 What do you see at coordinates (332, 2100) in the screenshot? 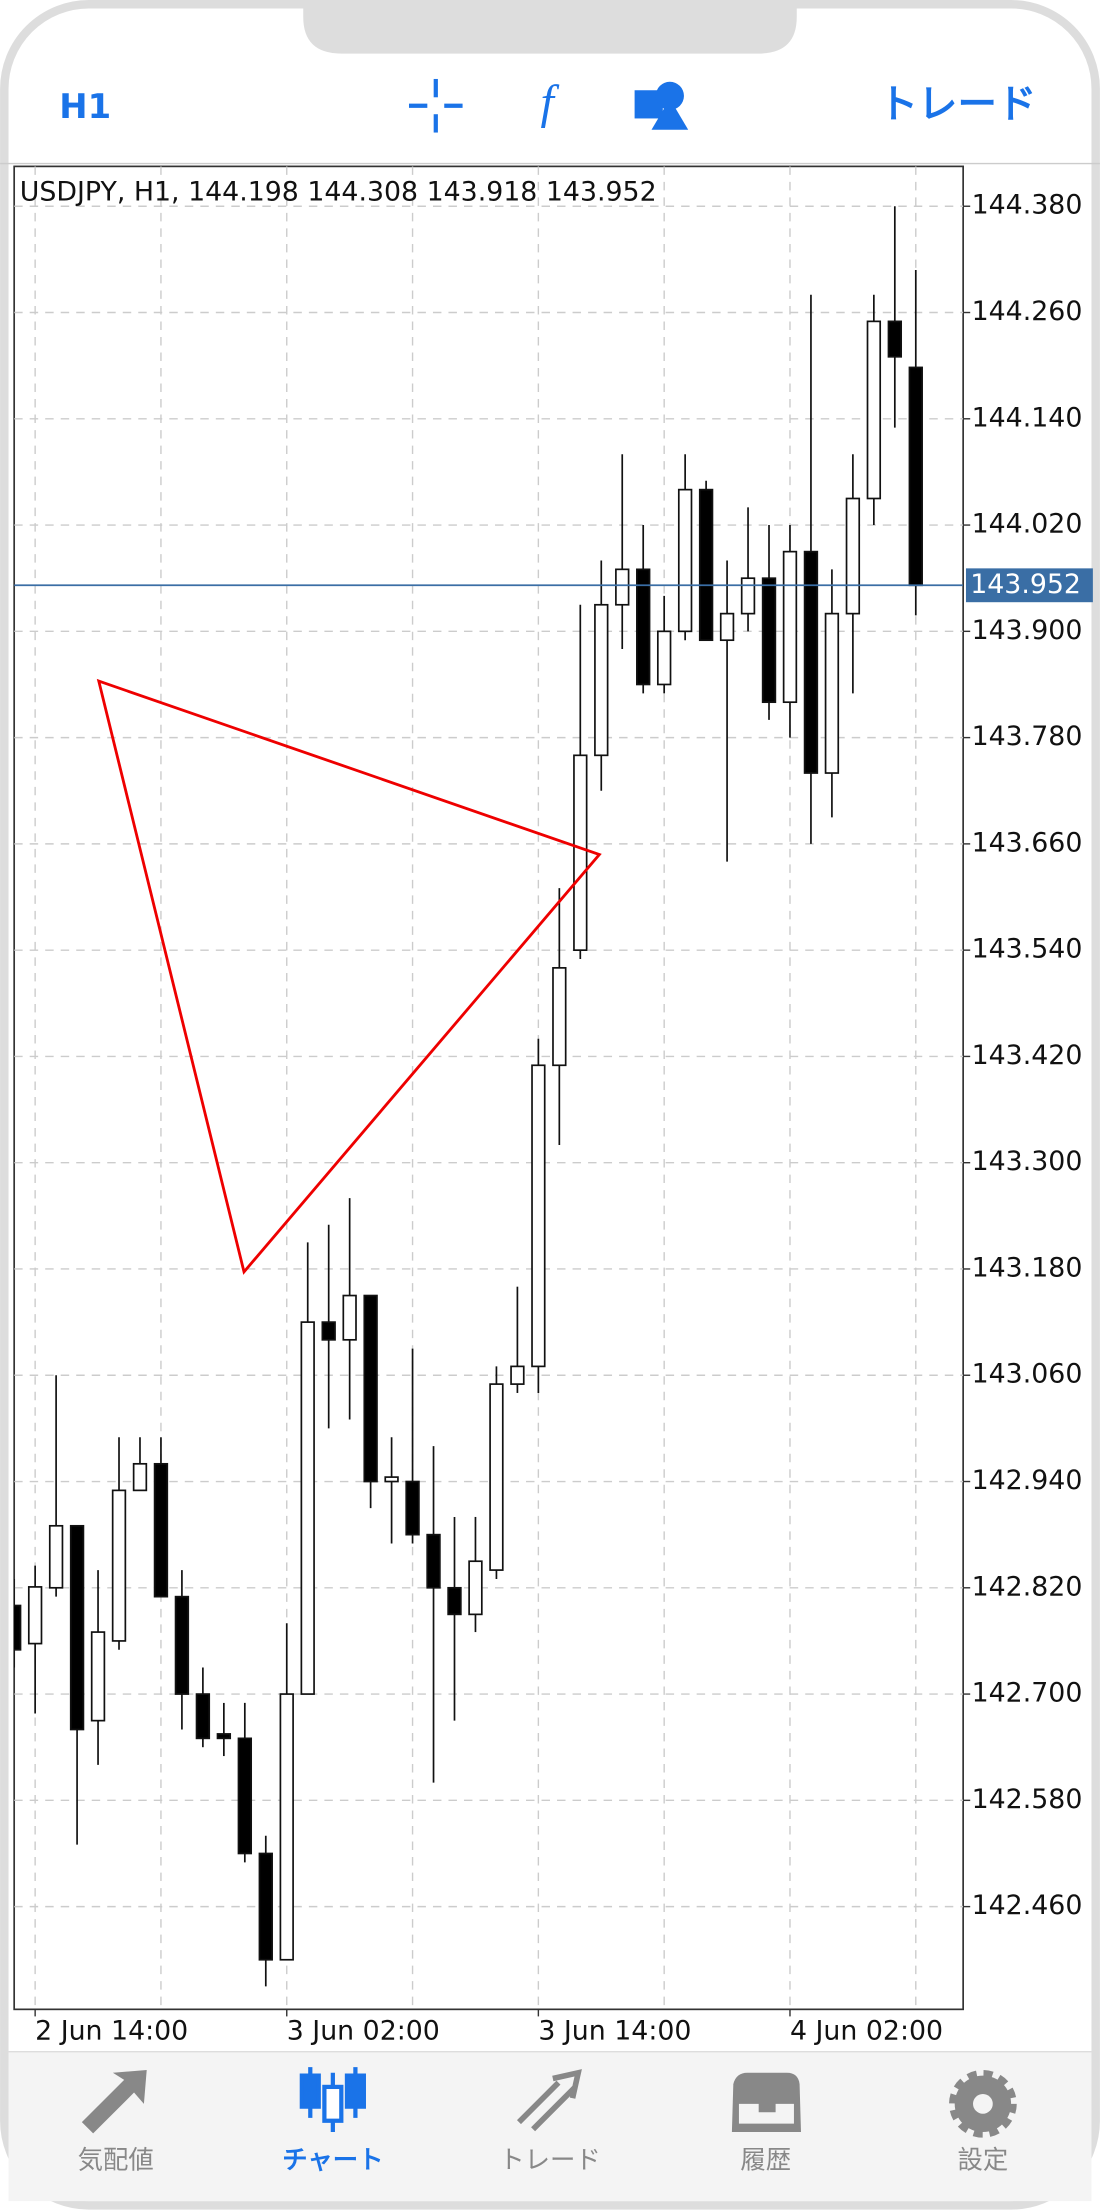
I see `chart-icon` at bounding box center [332, 2100].